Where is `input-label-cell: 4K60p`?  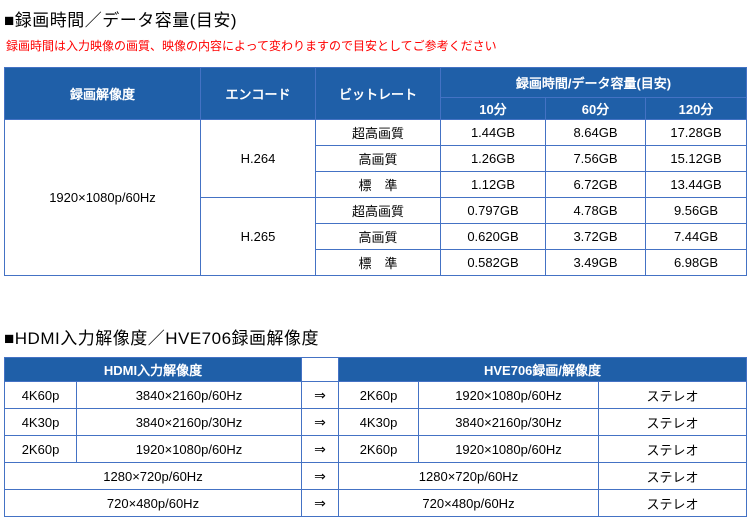 input-label-cell: 4K60p is located at coordinates (40, 395).